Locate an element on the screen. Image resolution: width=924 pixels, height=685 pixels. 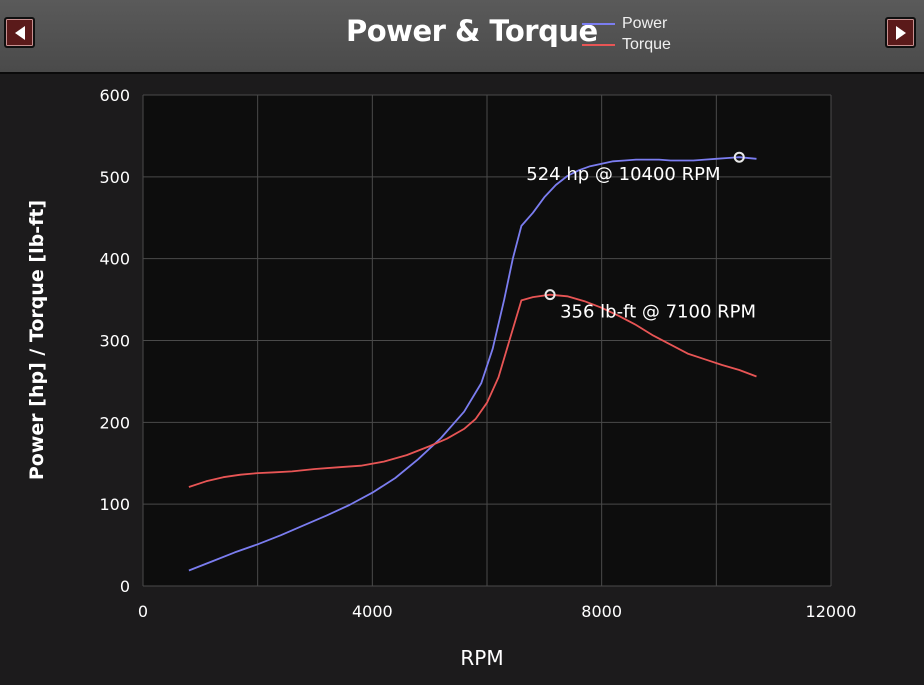
peak-annotation-torque: 356 lb-ft @ 7100 RPM is located at coordinates (658, 312).